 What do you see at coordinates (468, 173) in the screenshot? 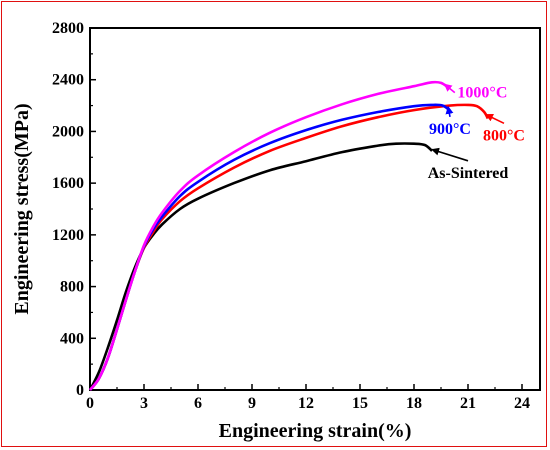
I see `series-label-as-sintered: As-Sintered` at bounding box center [468, 173].